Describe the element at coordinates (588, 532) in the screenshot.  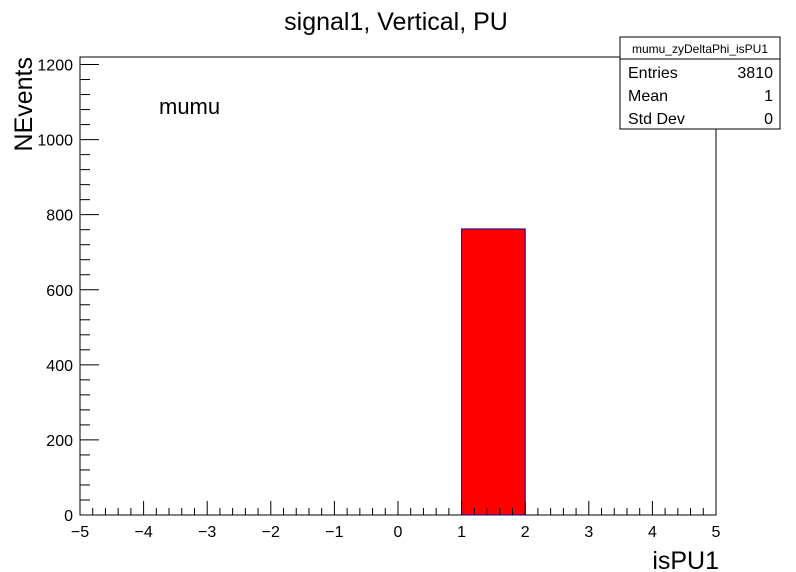
I see `x-tick-label: 3` at that location.